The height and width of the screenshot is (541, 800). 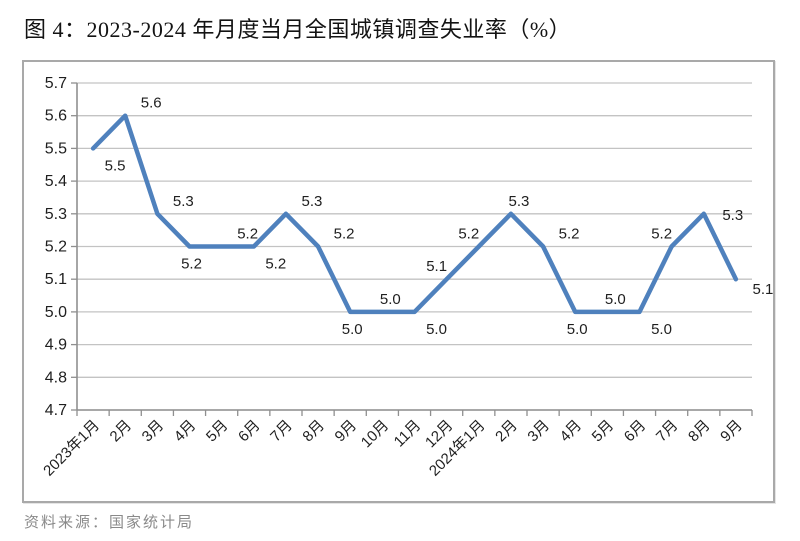 What do you see at coordinates (414, 413) in the screenshot?
I see `x-axis-ticks` at bounding box center [414, 413].